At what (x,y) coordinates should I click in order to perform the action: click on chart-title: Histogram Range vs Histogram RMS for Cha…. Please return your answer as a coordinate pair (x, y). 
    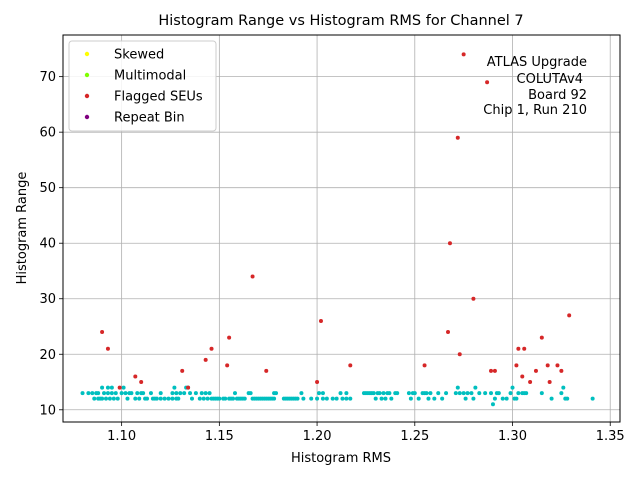
    Looking at the image, I should click on (340, 21).